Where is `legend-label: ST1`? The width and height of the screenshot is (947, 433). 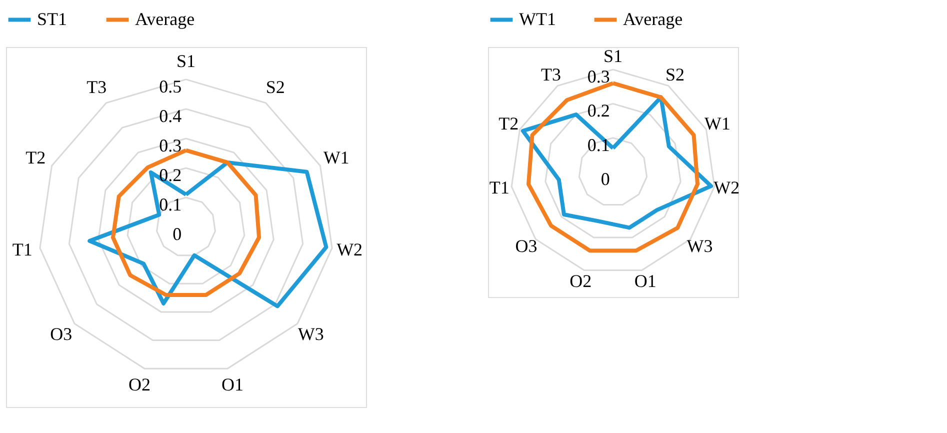
legend-label: ST1 is located at coordinates (52, 18).